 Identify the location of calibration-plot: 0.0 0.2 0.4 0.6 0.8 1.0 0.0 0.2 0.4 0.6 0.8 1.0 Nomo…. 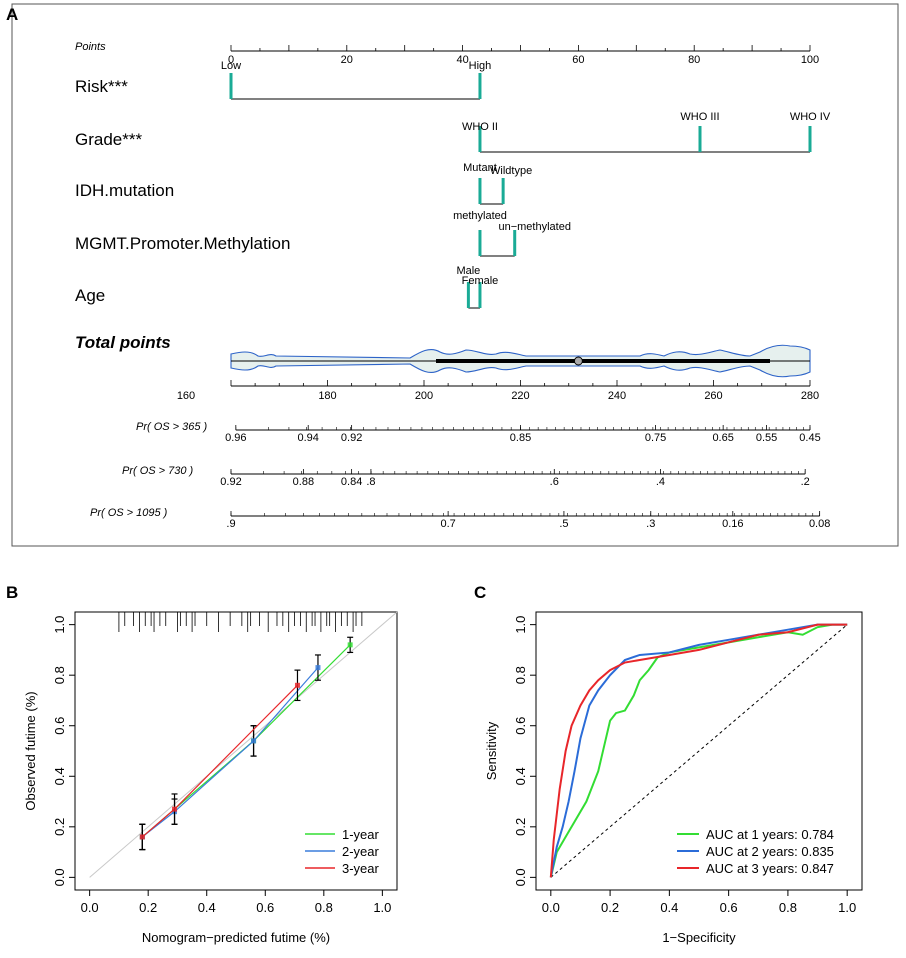
(210, 778).